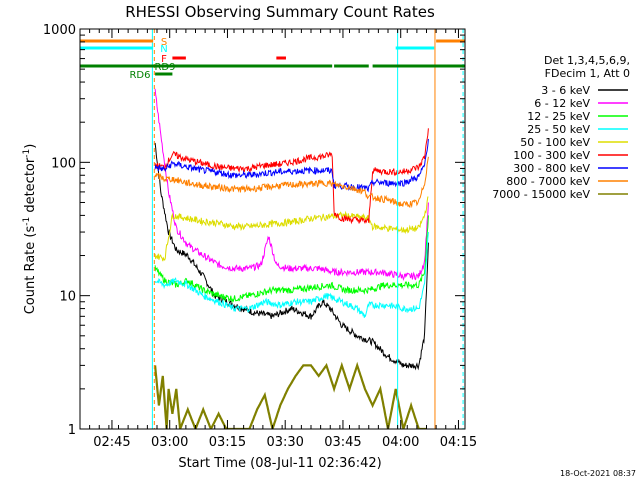 The height and width of the screenshot is (480, 640). What do you see at coordinates (163, 49) in the screenshot?
I see `flag-label-n: N` at bounding box center [163, 49].